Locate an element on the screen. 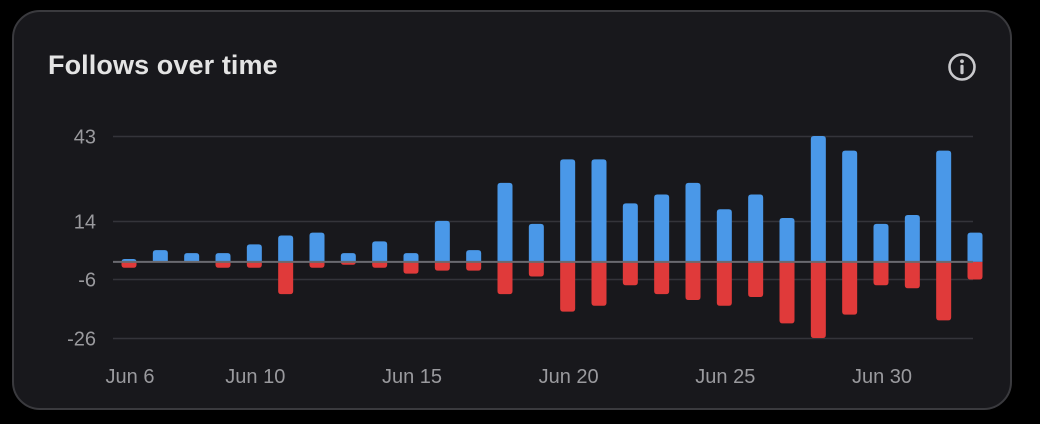 The width and height of the screenshot is (1040, 424). x-tick-label: Jun 6 is located at coordinates (130, 377).